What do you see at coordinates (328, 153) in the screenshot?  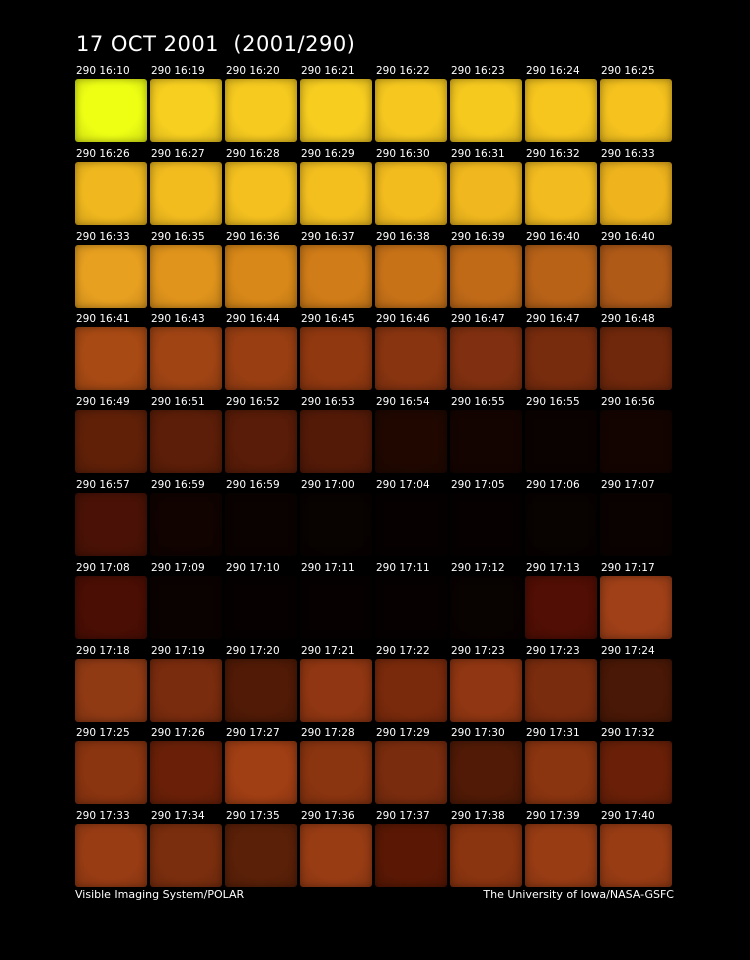 I see `timestamp: 290 16:29` at bounding box center [328, 153].